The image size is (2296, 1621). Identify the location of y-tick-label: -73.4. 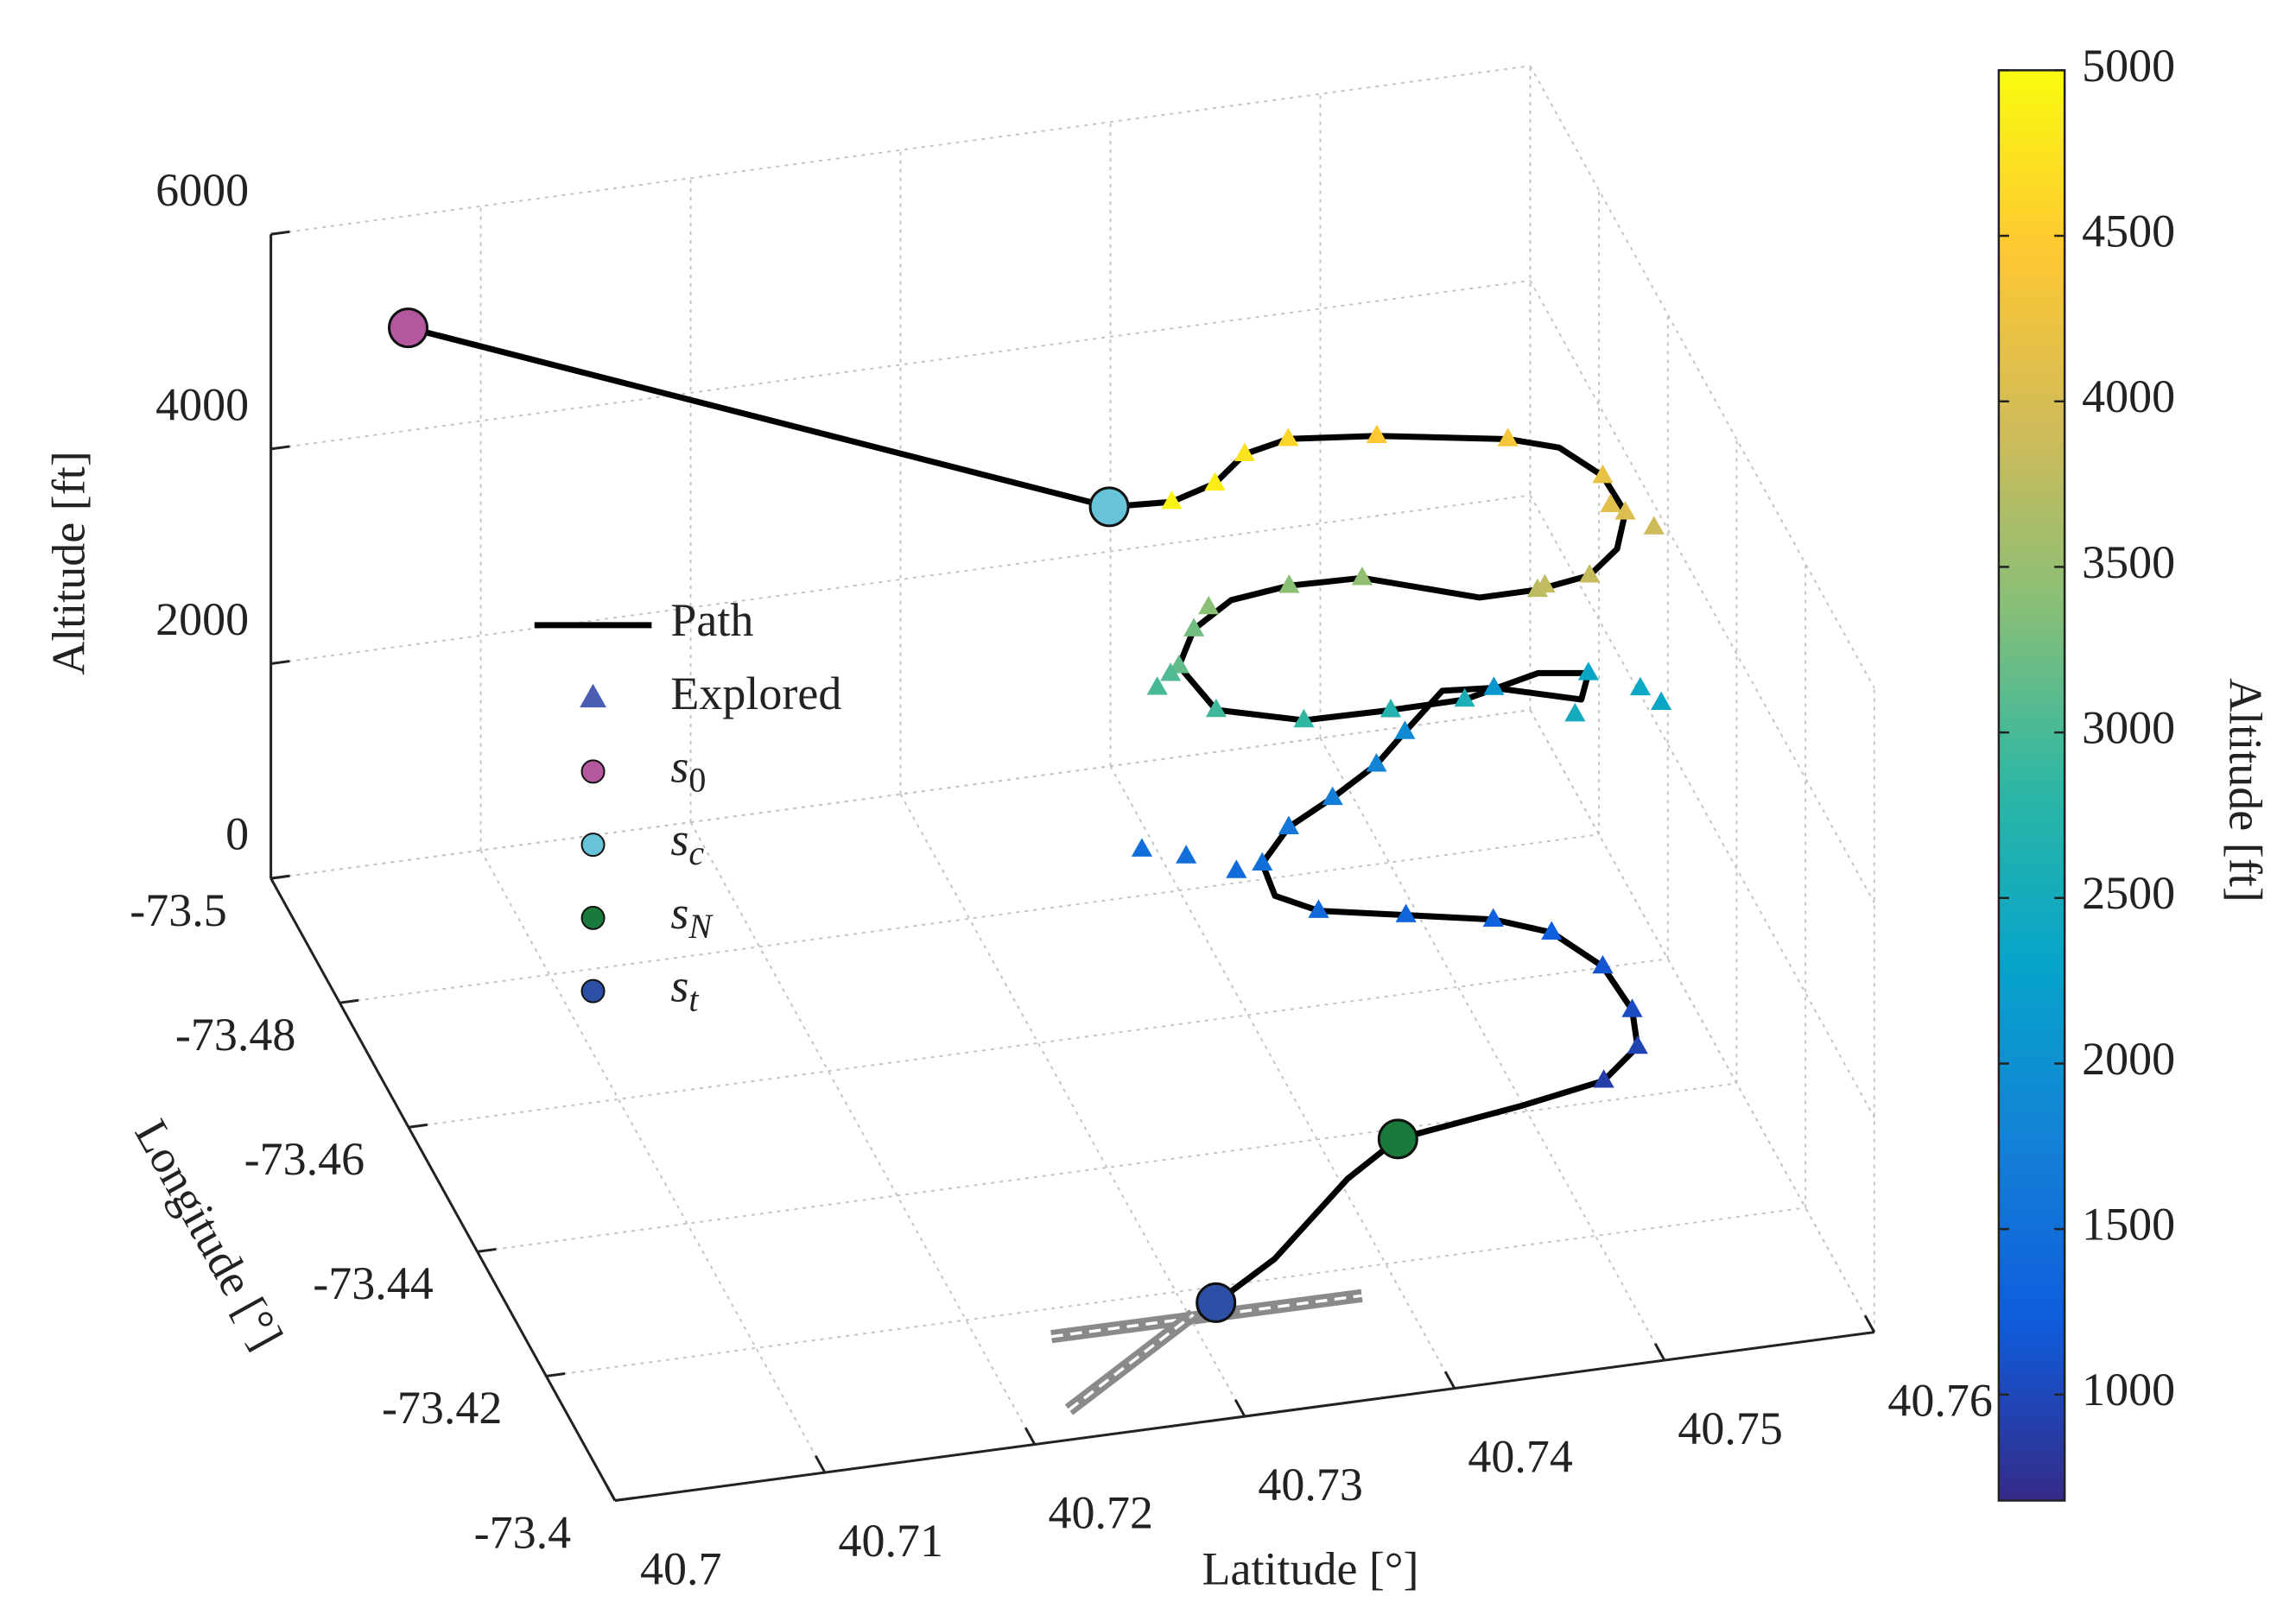
(522, 1532).